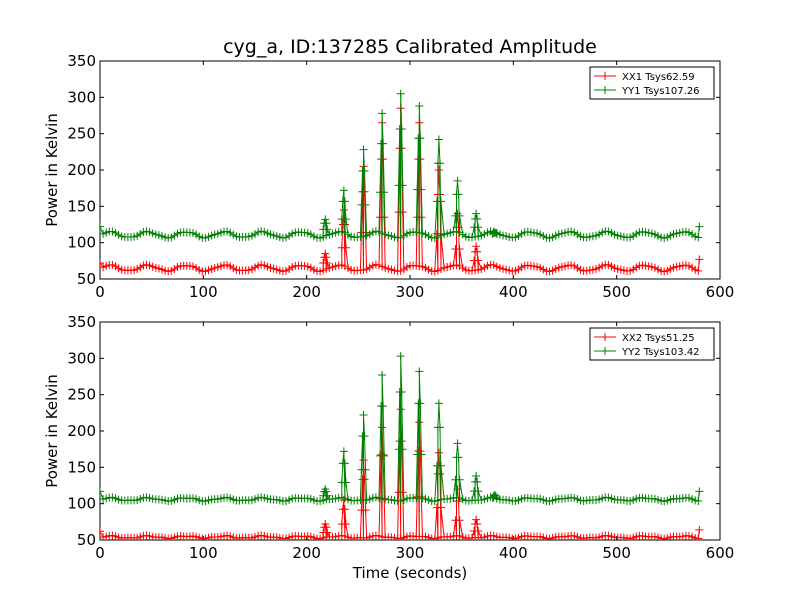  I want to click on y-tick-label: 50, so click(86, 279).